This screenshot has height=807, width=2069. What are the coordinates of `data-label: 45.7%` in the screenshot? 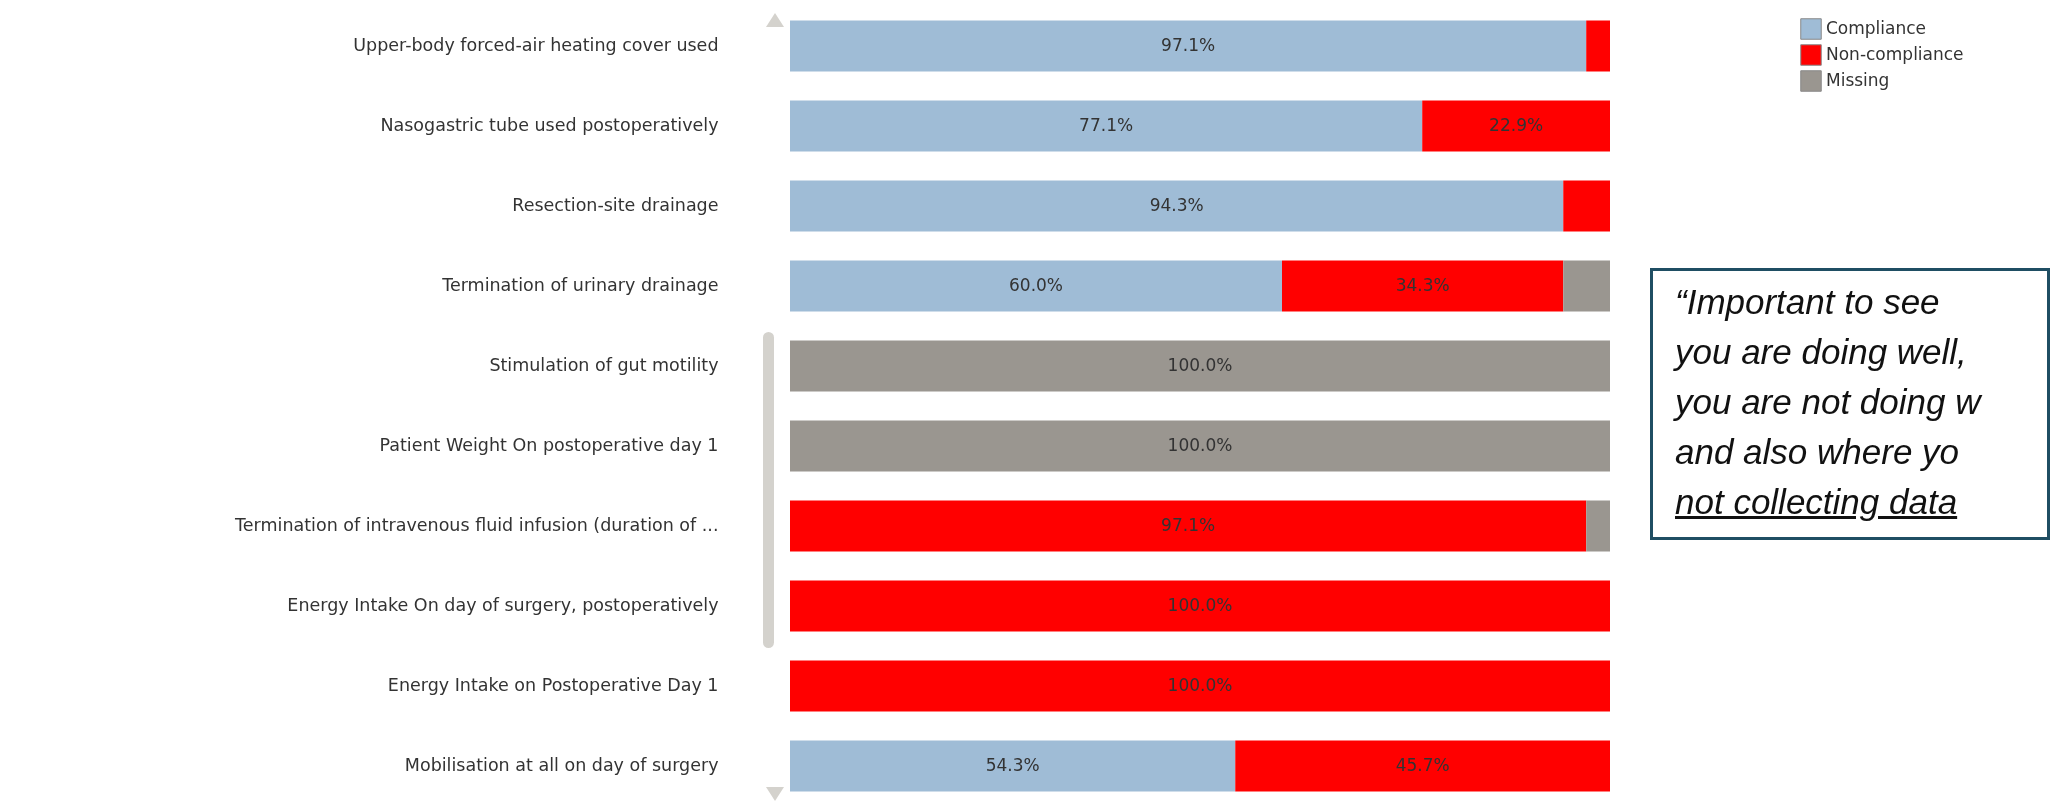 It's located at (1422, 765).